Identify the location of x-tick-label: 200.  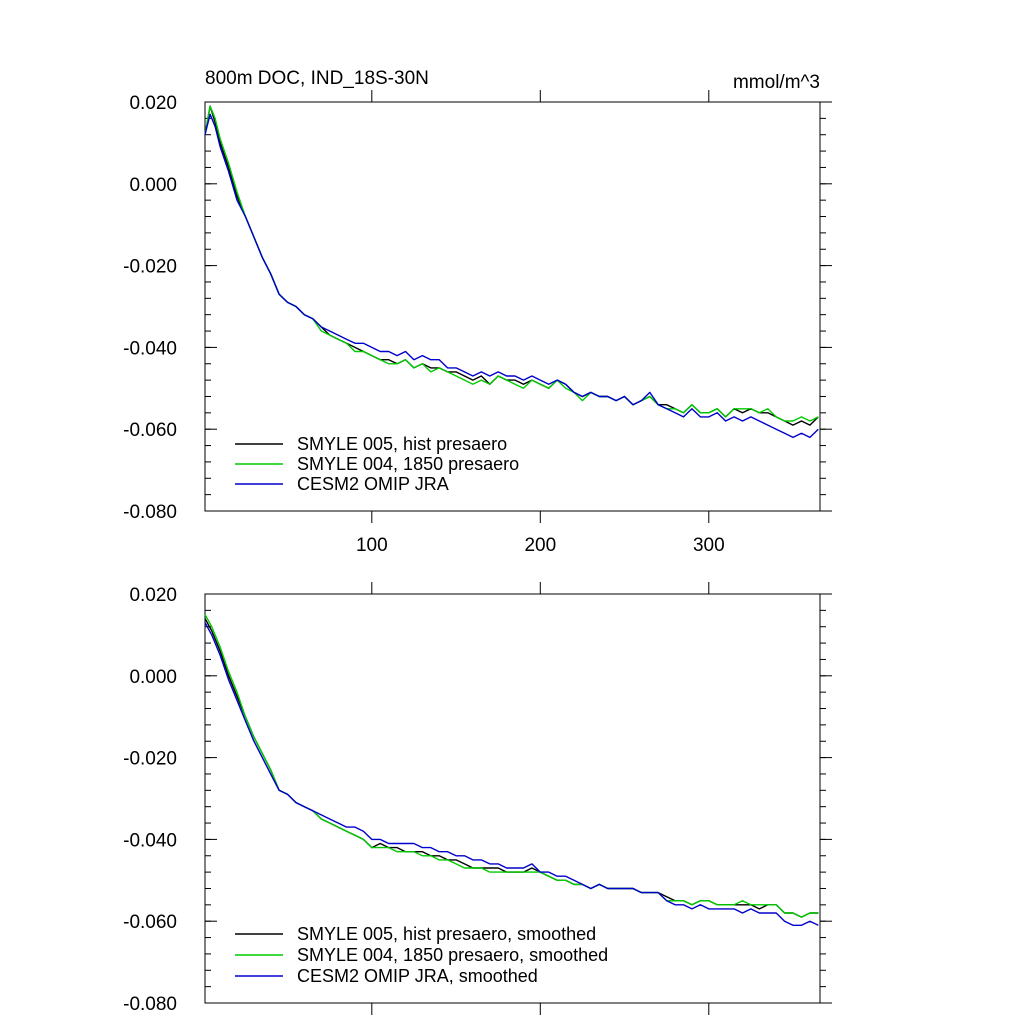
(540, 545).